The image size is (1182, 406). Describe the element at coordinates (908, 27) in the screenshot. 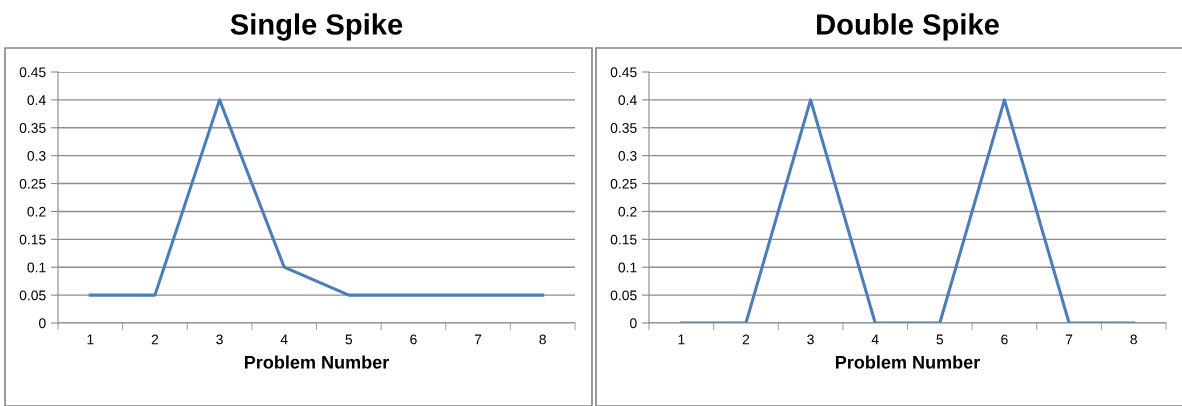

I see `chart-title: Double Spike` at that location.